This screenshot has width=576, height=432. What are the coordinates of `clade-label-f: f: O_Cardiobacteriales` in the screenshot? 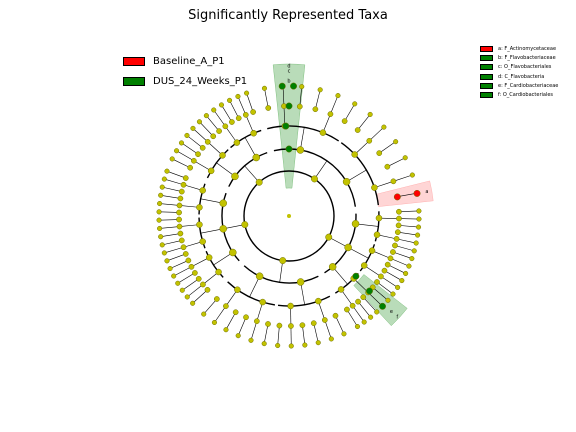 It's located at (526, 95).